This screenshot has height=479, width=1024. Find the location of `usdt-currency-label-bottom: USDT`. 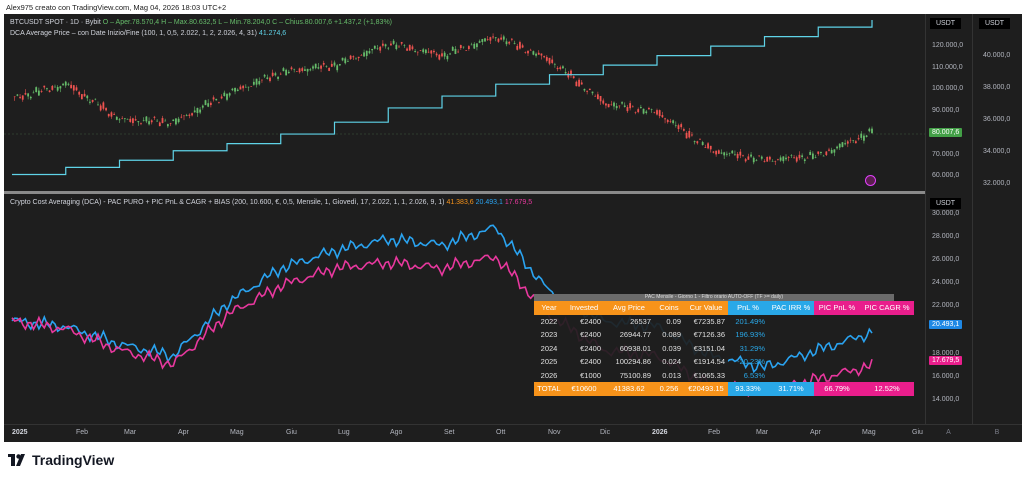

usdt-currency-label-bottom: USDT is located at coordinates (946, 203).